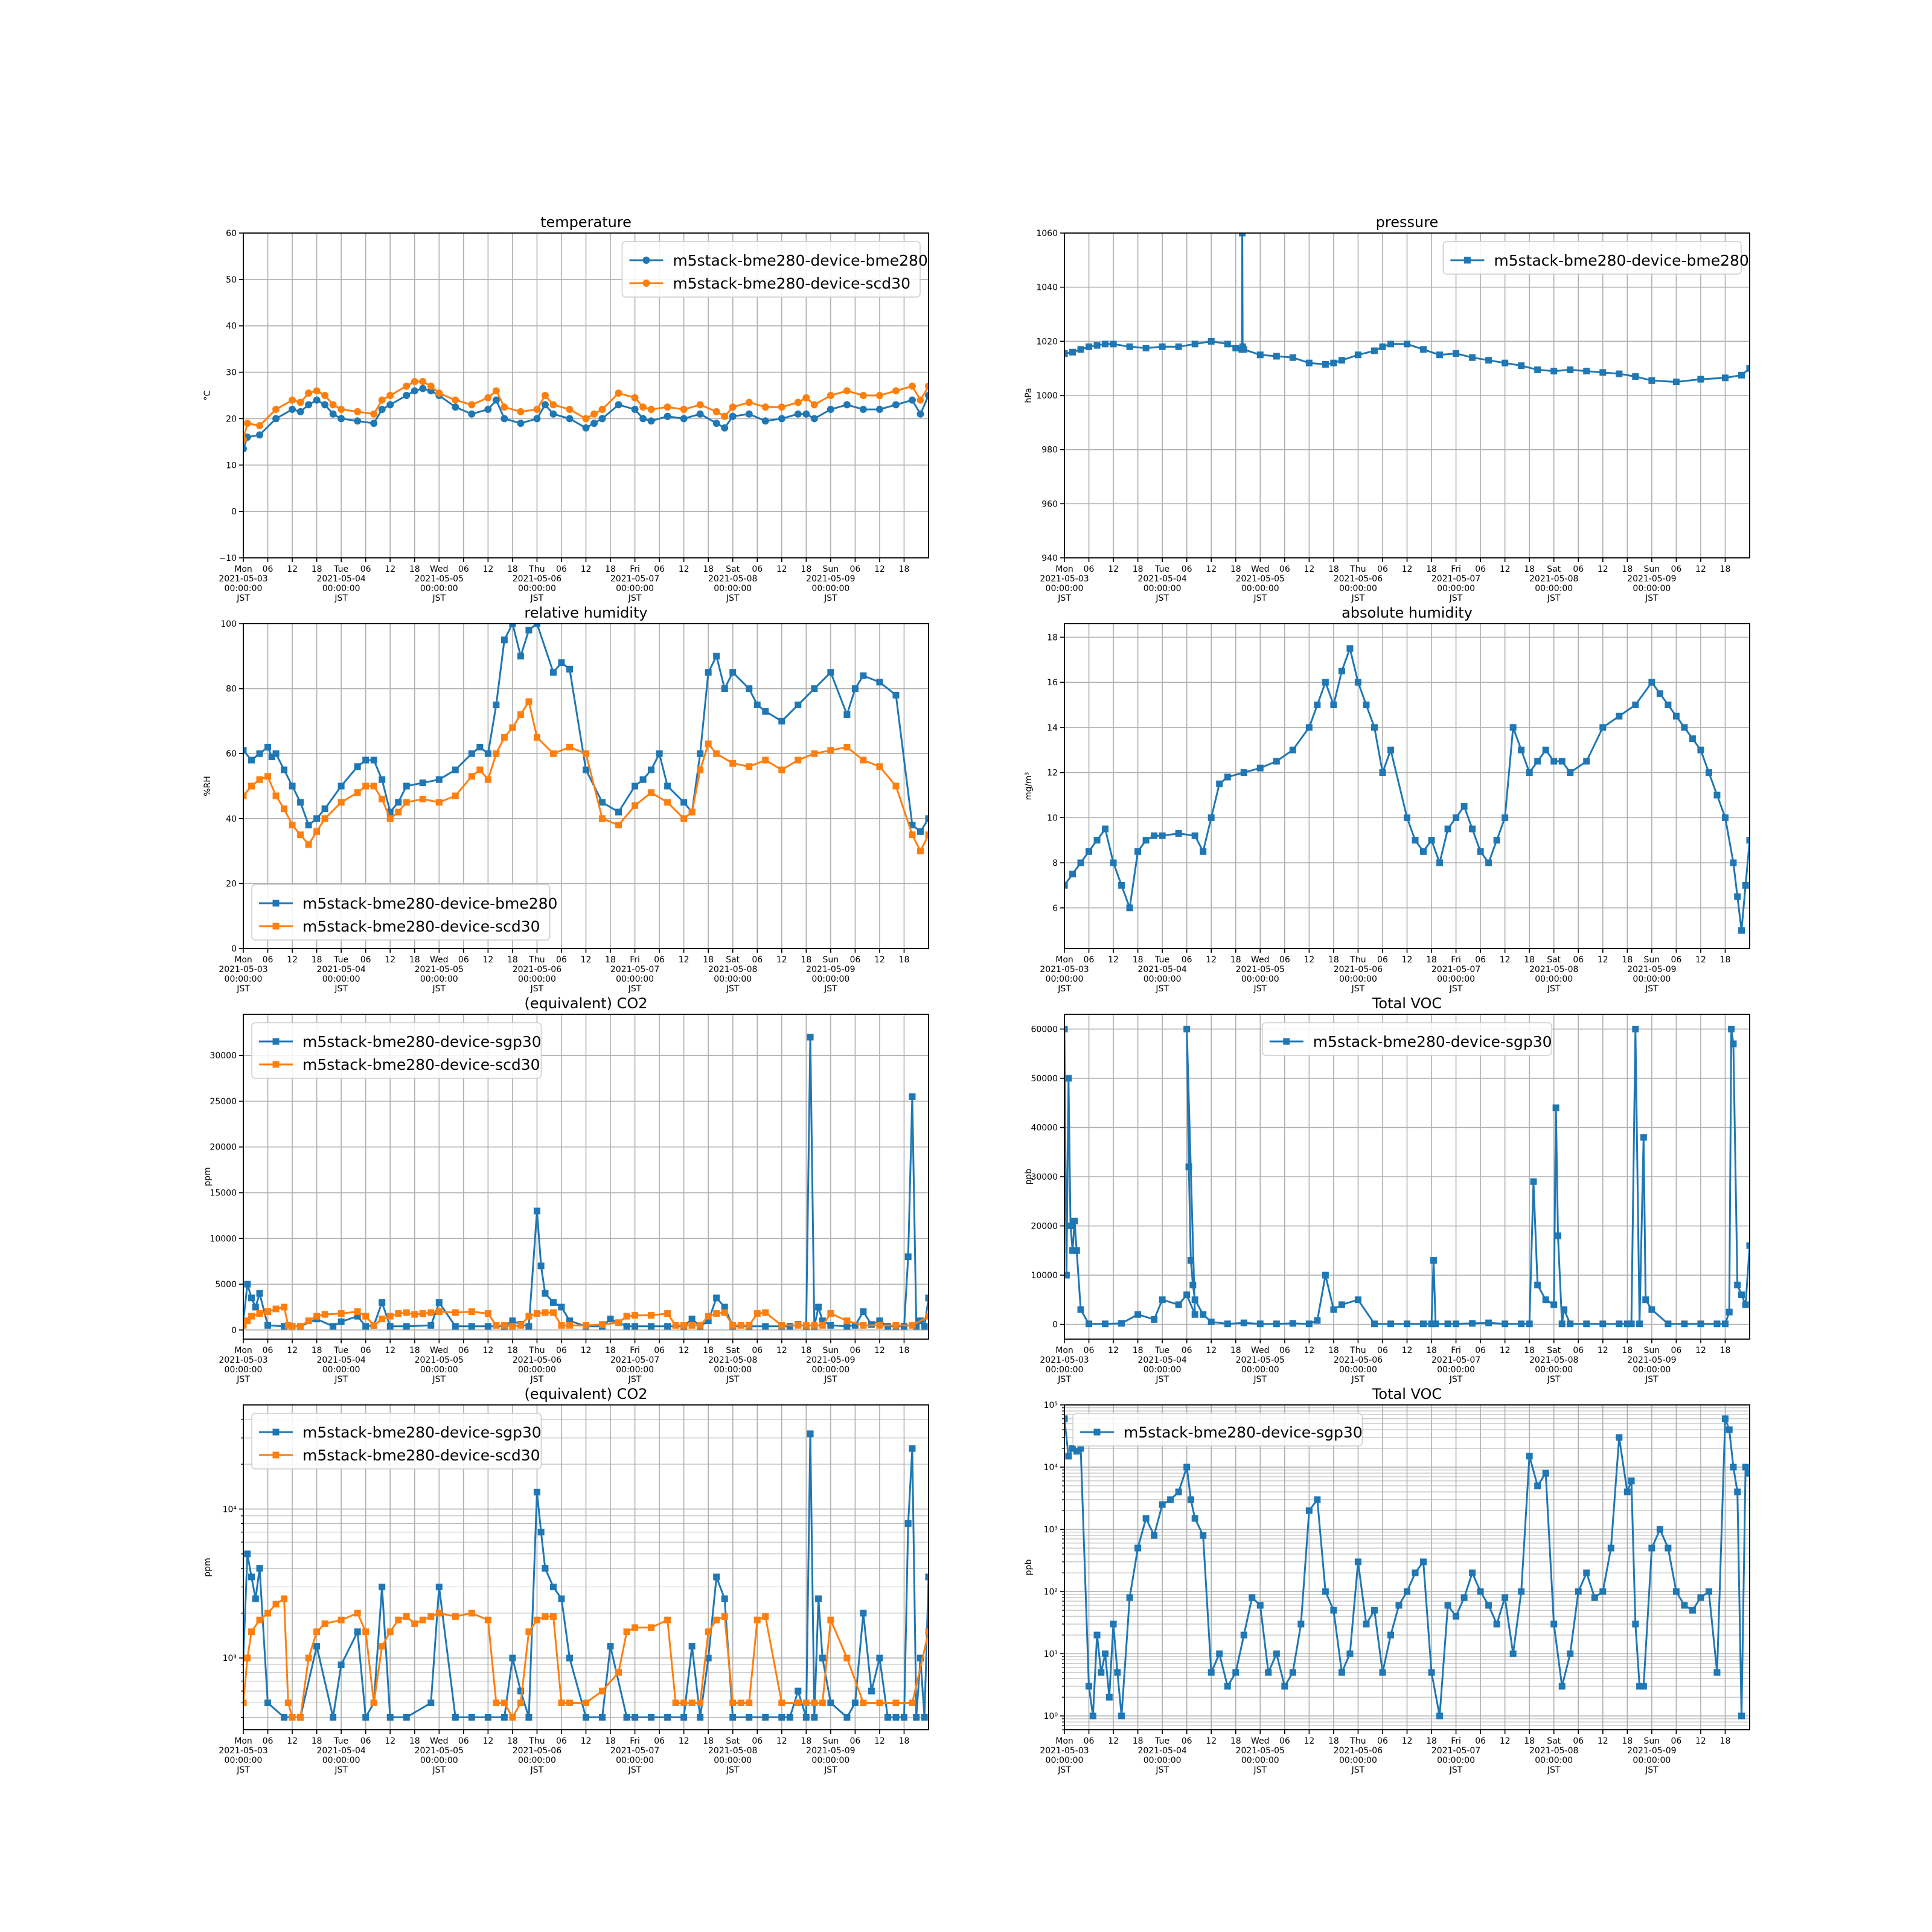  I want to click on x-tick-label: Fri 2021-05-07 00:00:00 JST, so click(1455, 974).